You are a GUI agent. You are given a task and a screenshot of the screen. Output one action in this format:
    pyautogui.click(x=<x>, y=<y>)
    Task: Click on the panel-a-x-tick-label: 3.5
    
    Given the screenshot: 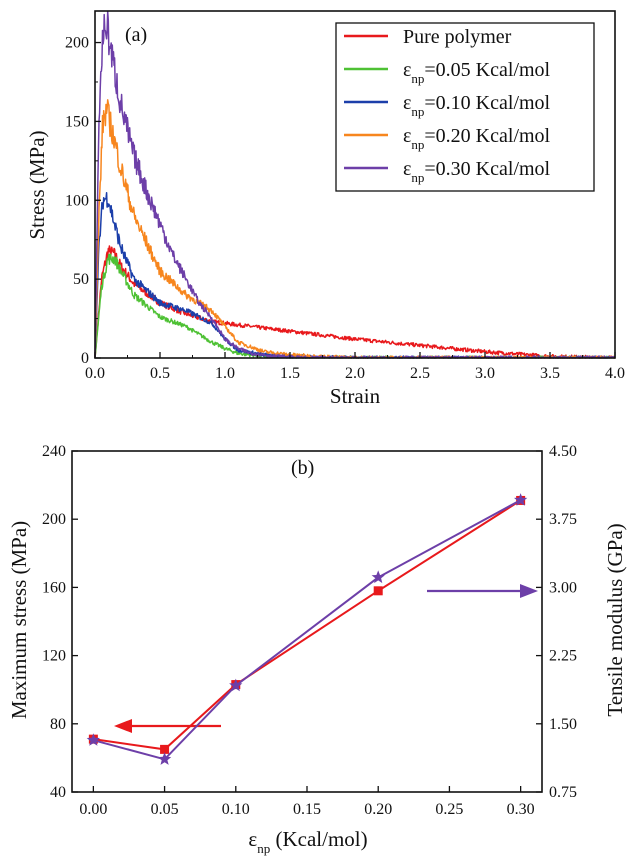 What is the action you would take?
    pyautogui.click(x=550, y=373)
    